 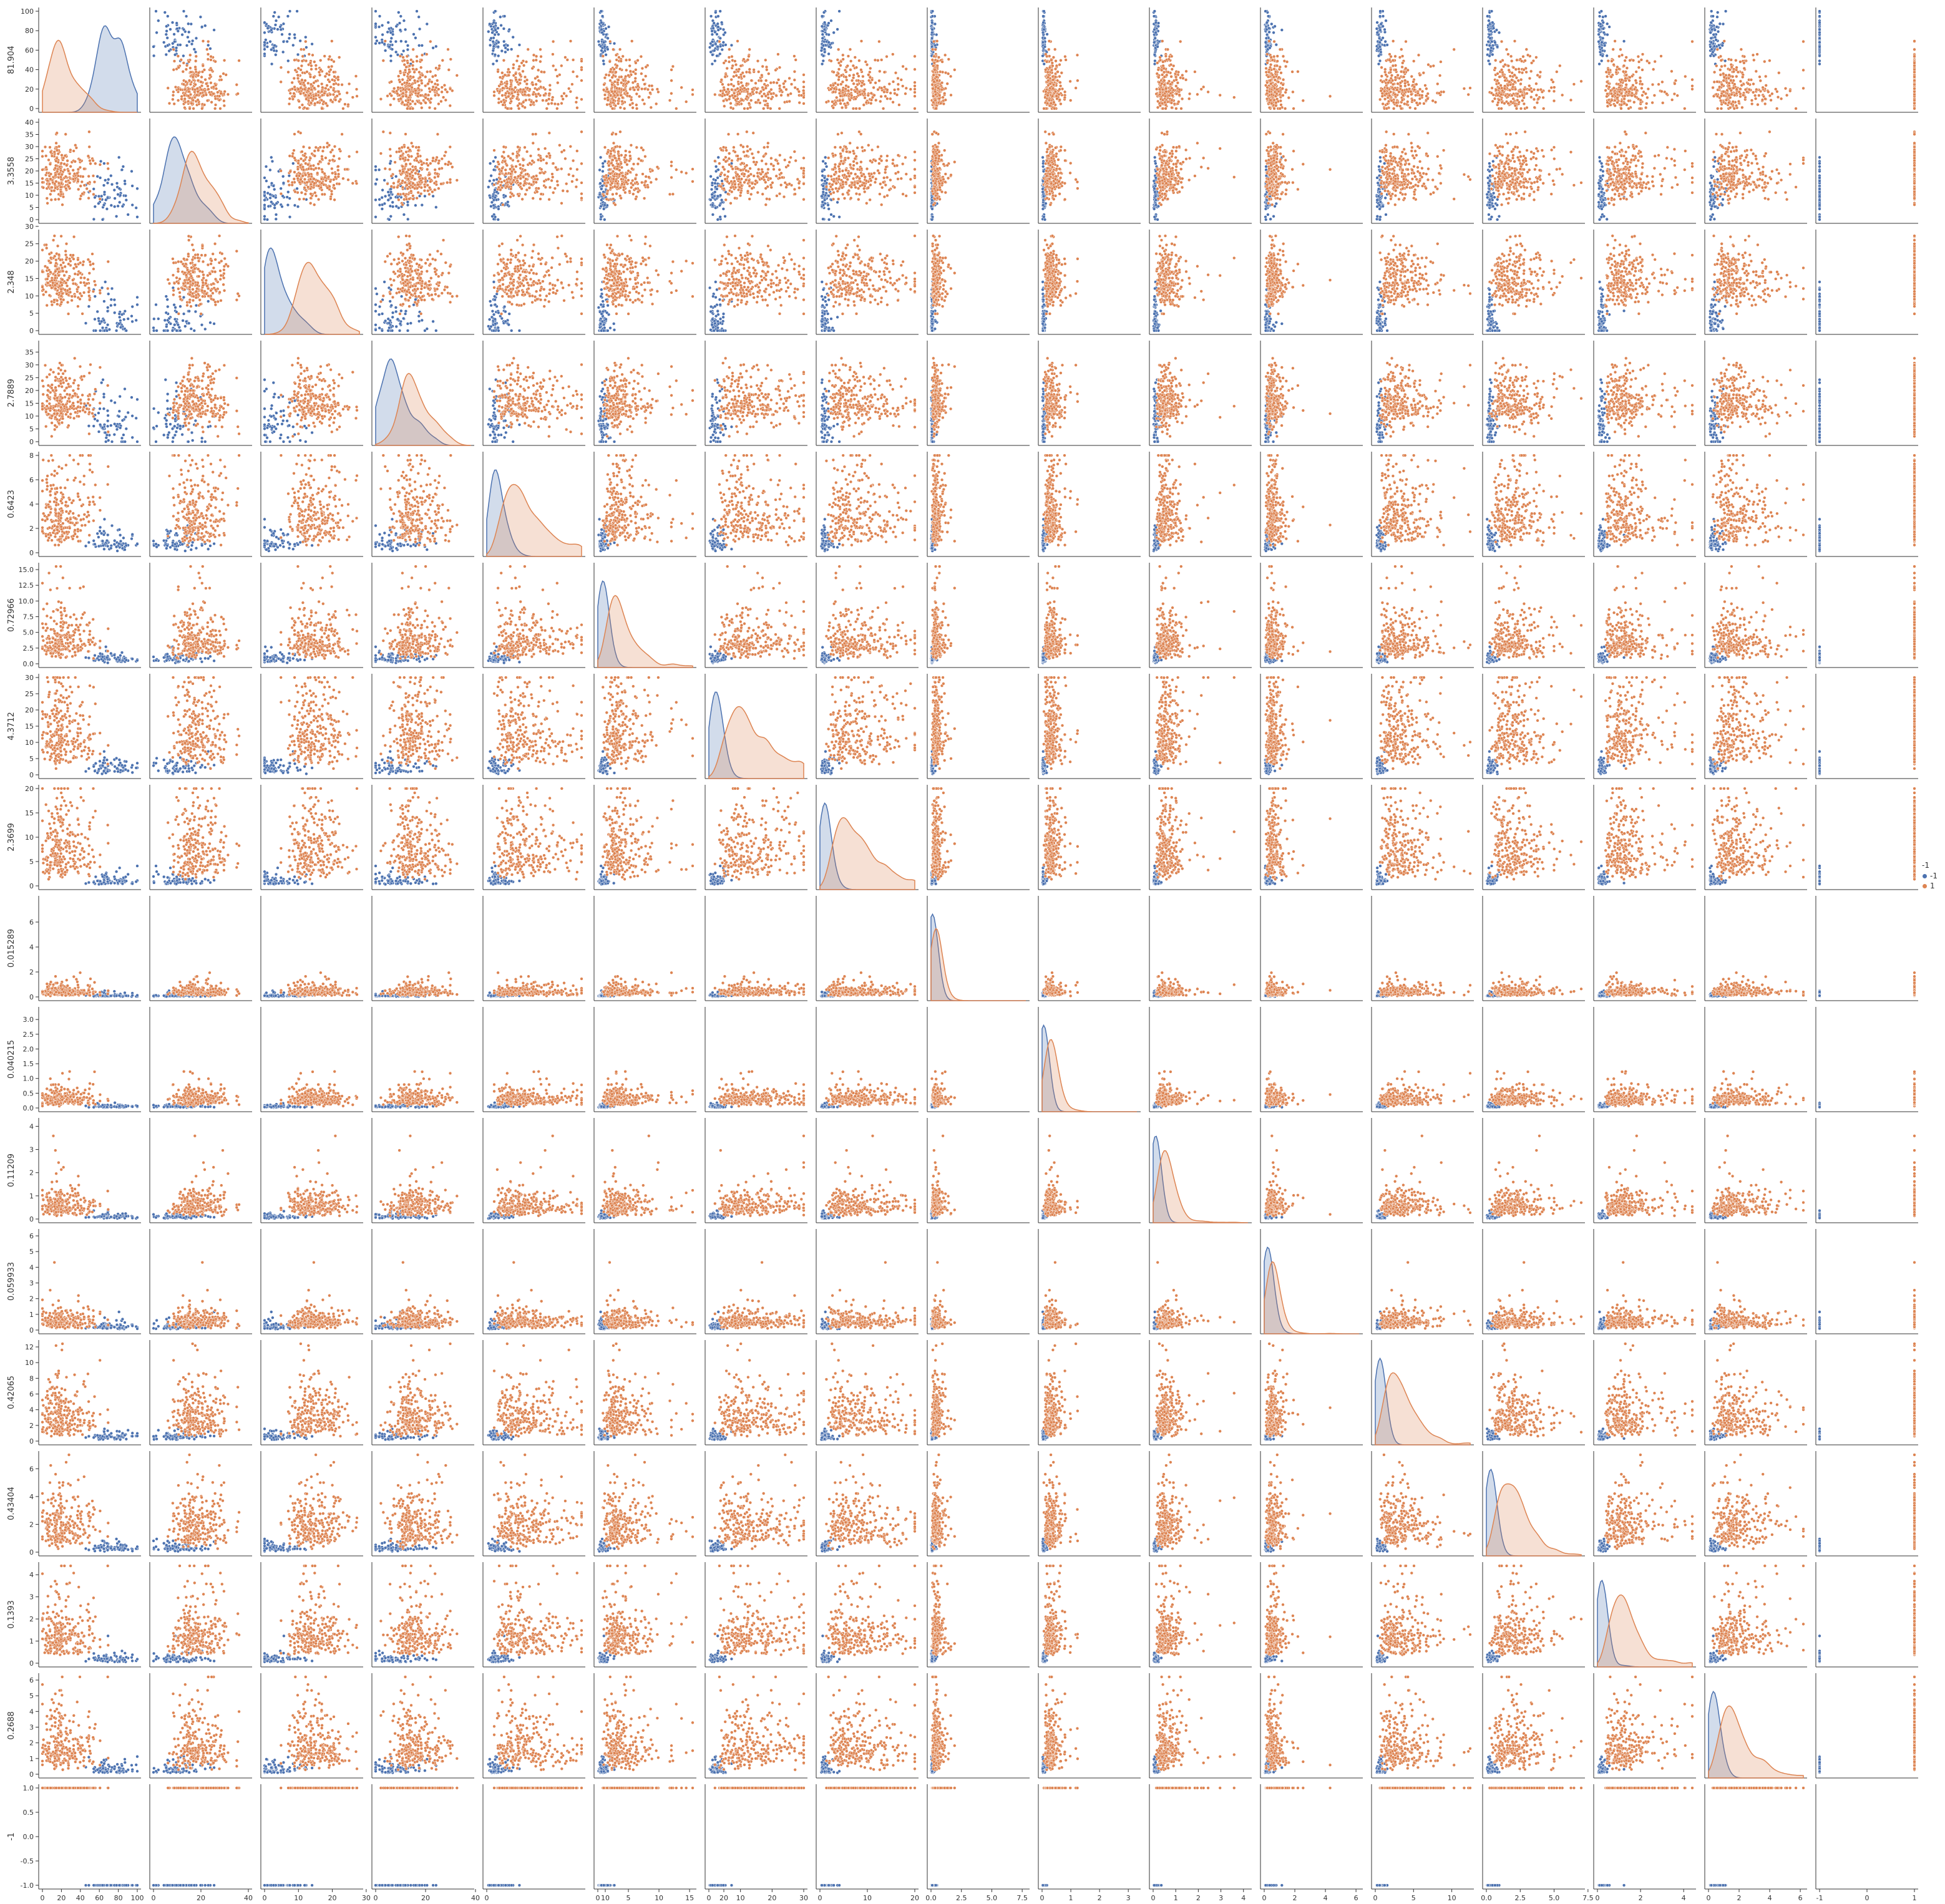 What do you see at coordinates (74, 60) in the screenshot?
I see `subplot-r0-c0: 02040608010081.904` at bounding box center [74, 60].